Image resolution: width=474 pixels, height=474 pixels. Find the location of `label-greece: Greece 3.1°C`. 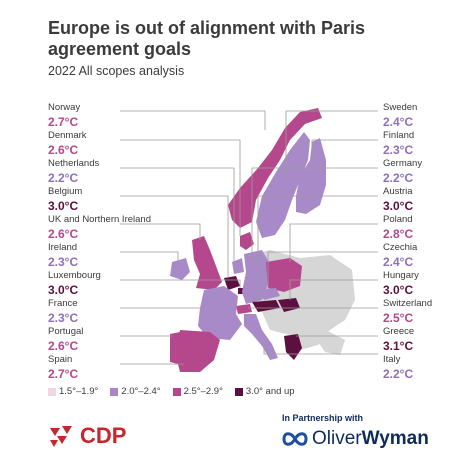

label-greece: Greece 3.1°C is located at coordinates (398, 339).